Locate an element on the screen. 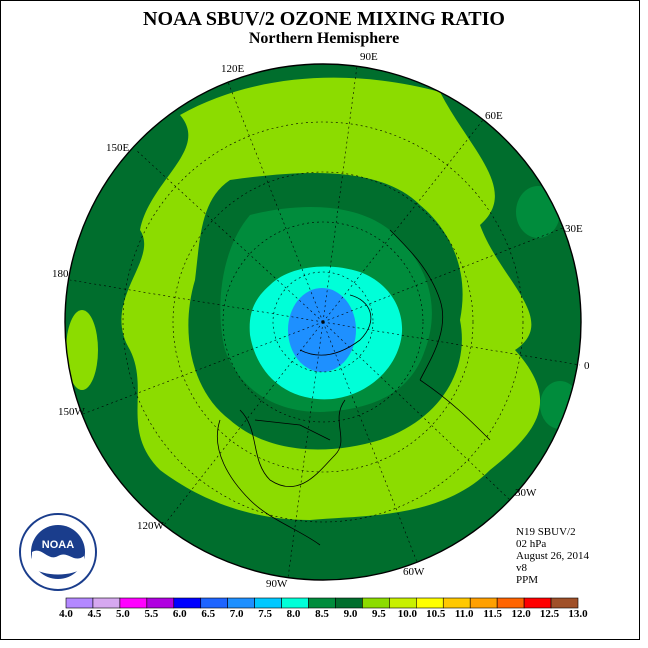 This screenshot has width=648, height=648. lon-label-180: 180 is located at coordinates (60, 274).